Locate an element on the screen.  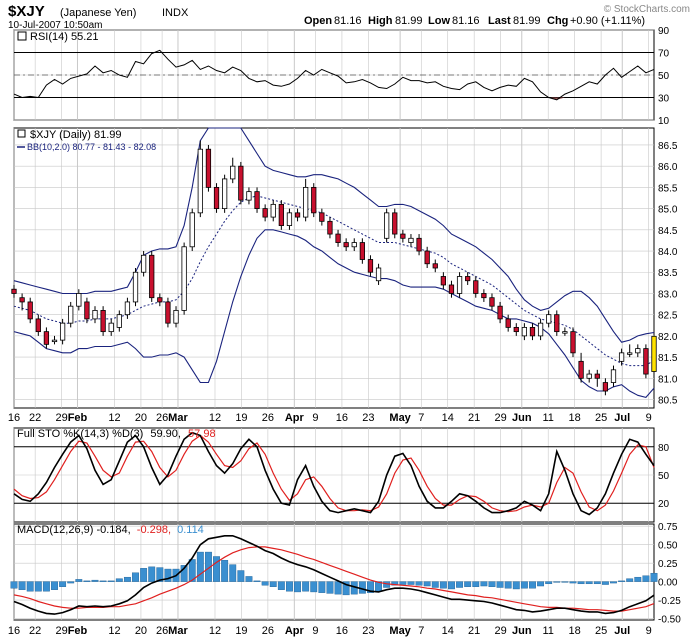
x-axis-label: Jun is located at coordinates (522, 631).